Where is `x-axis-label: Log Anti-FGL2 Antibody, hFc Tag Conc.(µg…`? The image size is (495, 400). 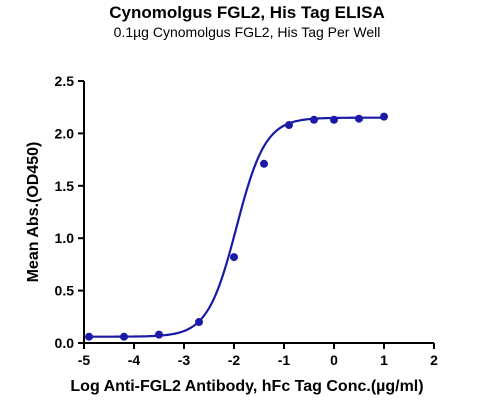 x-axis-label: Log Anti-FGL2 Antibody, hFc Tag Conc.(µg… is located at coordinates (246, 386).